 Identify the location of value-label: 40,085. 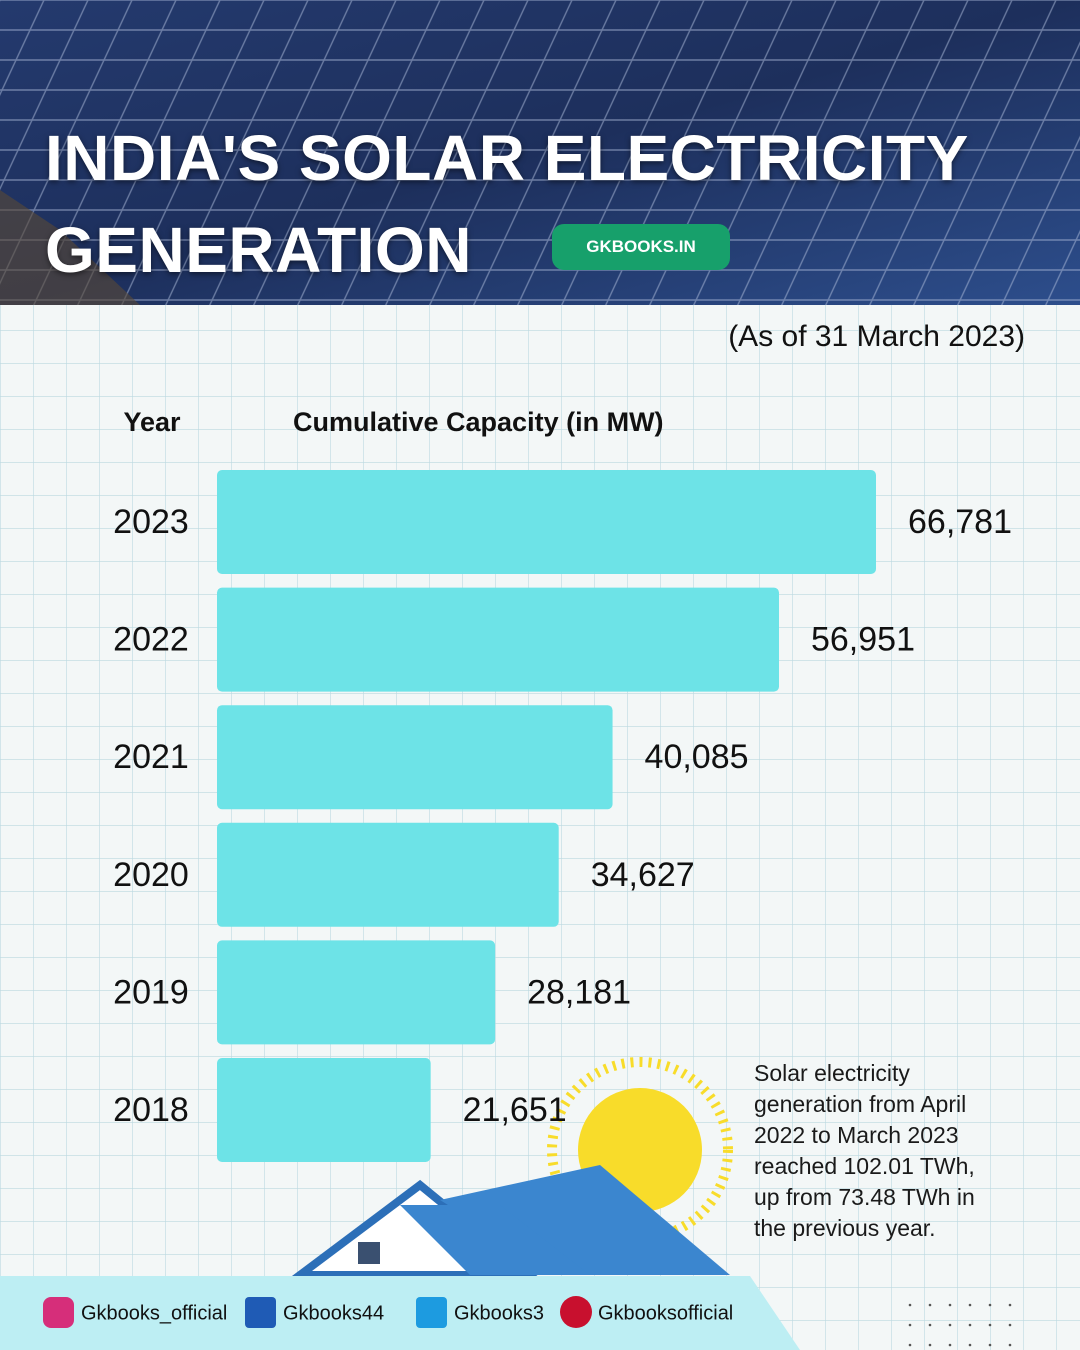
(697, 757).